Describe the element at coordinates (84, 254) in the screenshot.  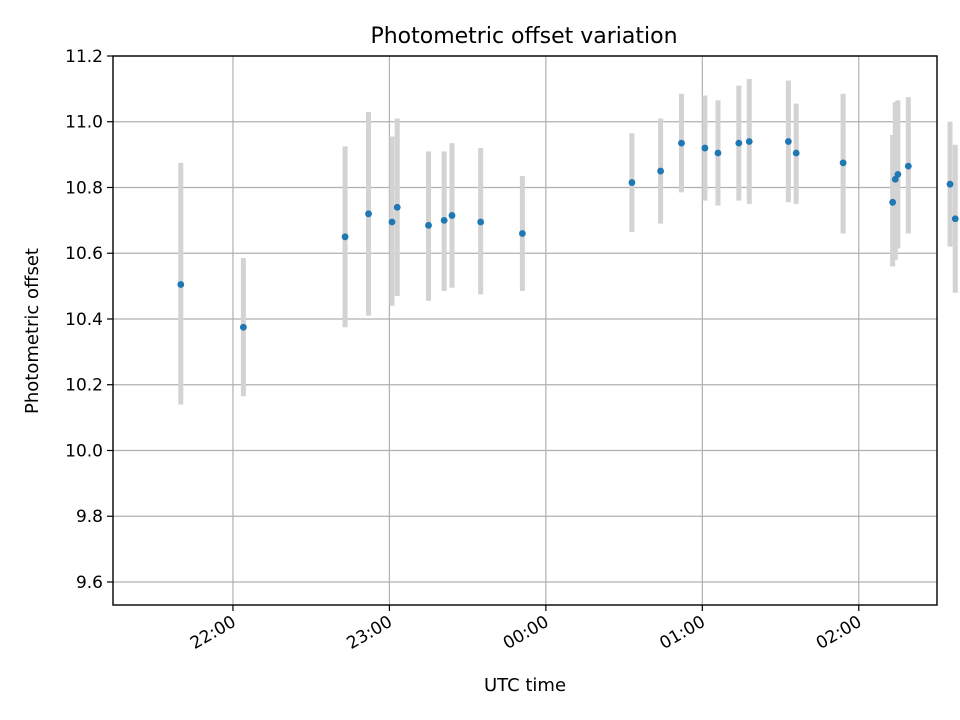
I see `y-tick-label: 10.6` at that location.